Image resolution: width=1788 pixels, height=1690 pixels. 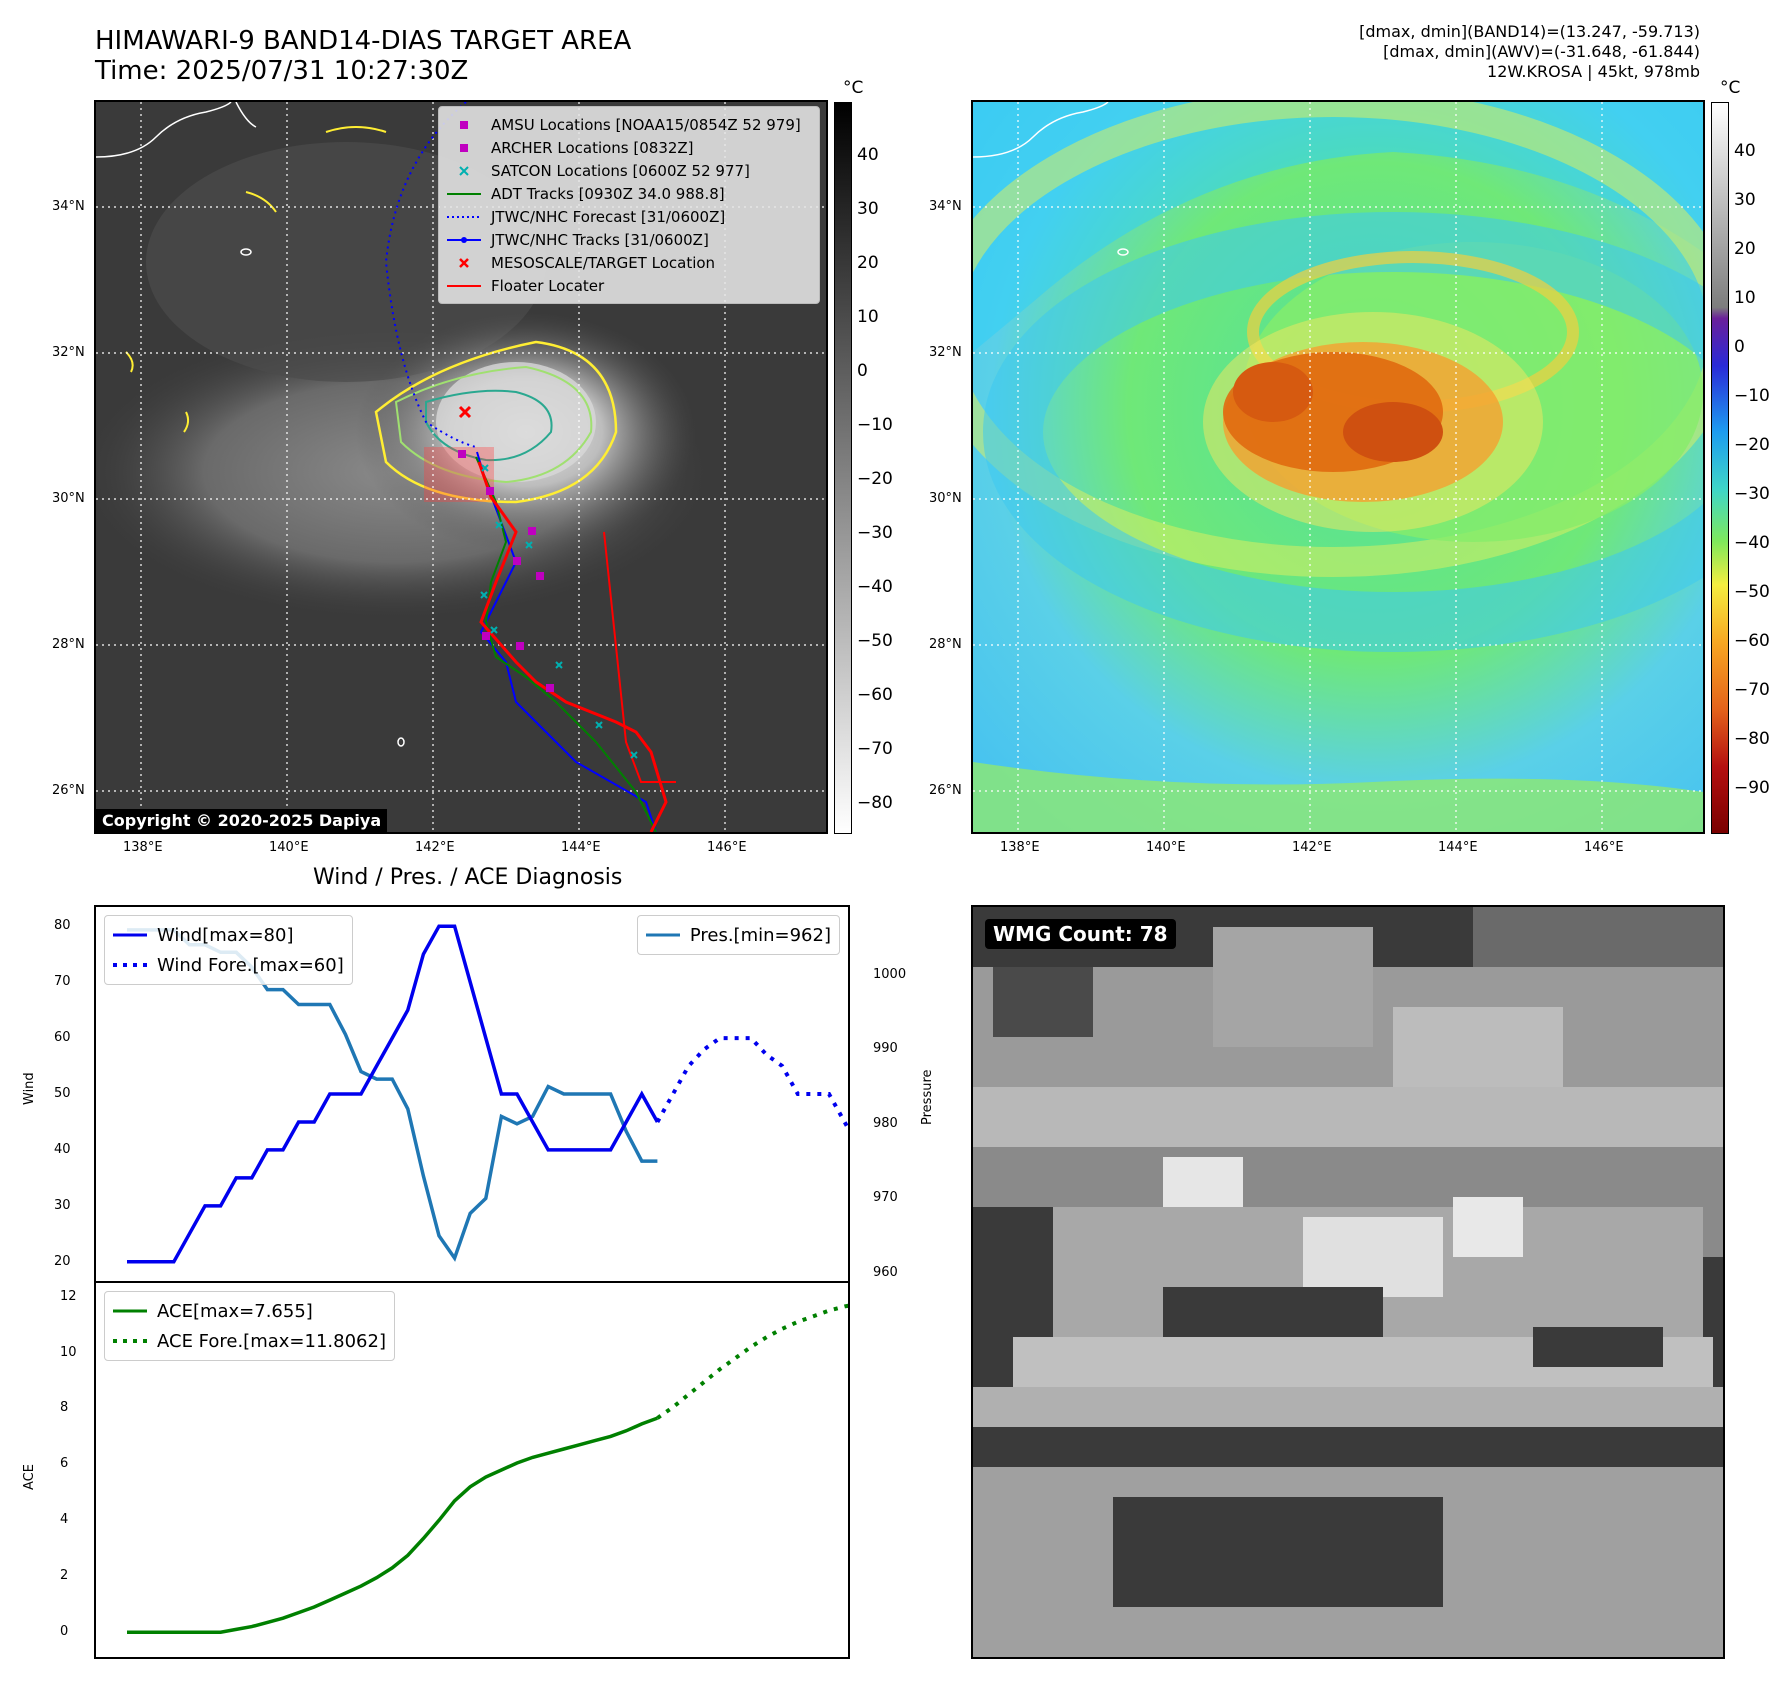 I want to click on ir-colorbar-tick: −10, so click(x=875, y=425).